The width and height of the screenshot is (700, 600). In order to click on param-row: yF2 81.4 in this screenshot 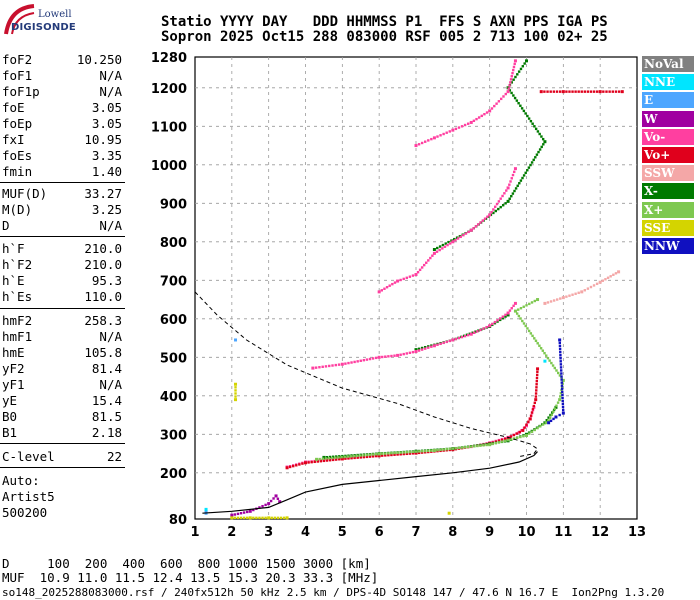, I will do `click(62, 369)`.